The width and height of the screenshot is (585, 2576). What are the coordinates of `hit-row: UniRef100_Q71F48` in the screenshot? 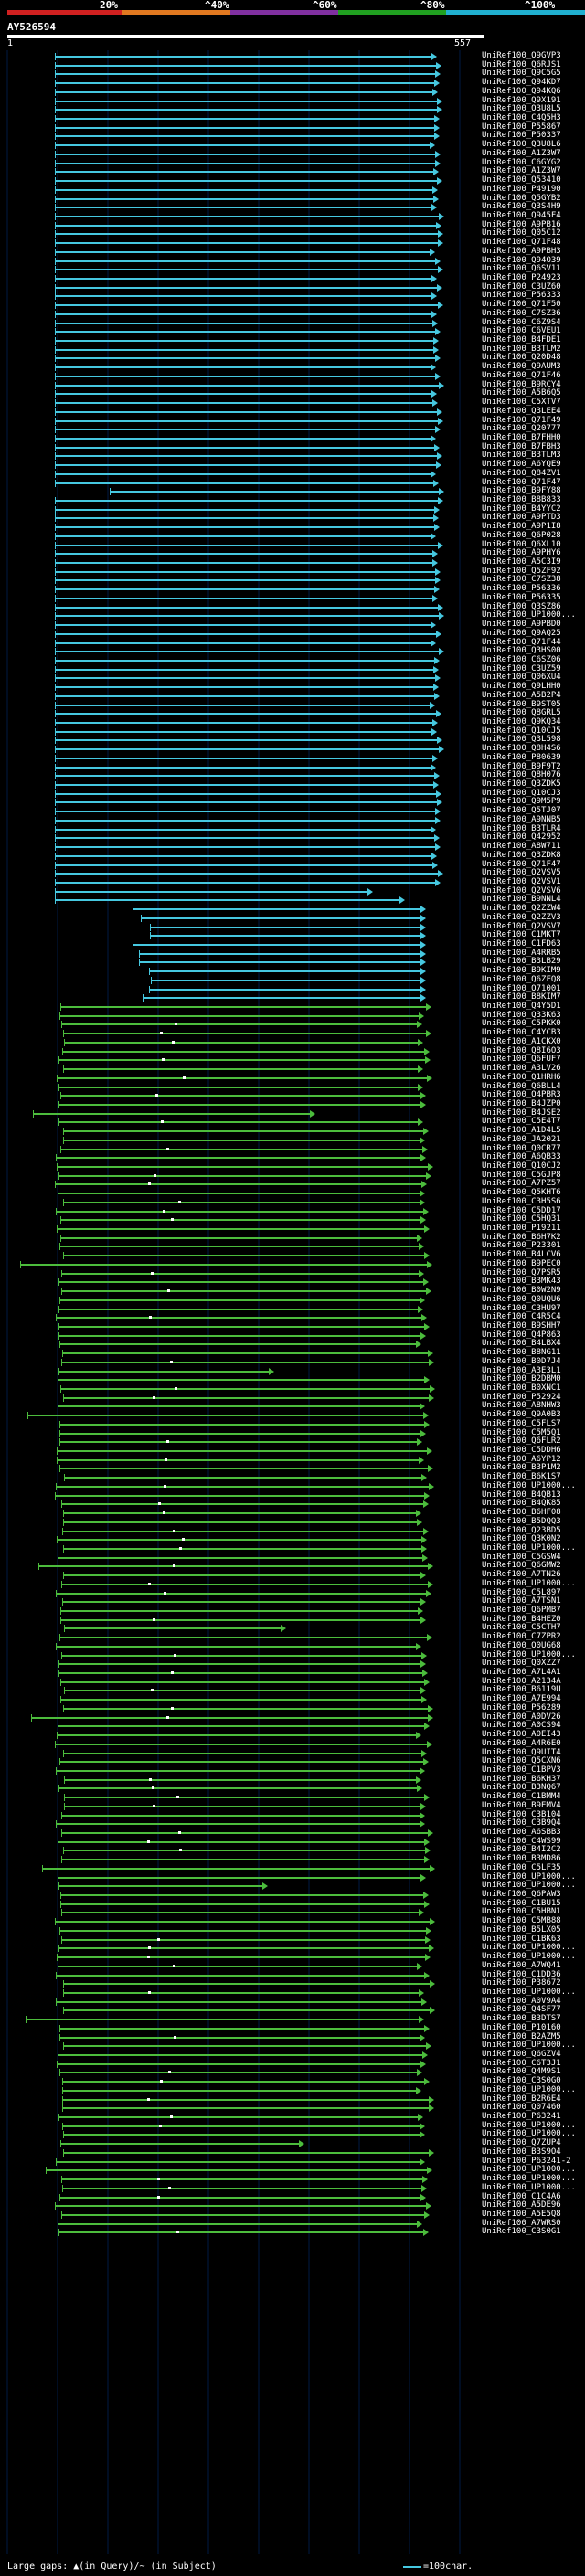 It's located at (293, 243).